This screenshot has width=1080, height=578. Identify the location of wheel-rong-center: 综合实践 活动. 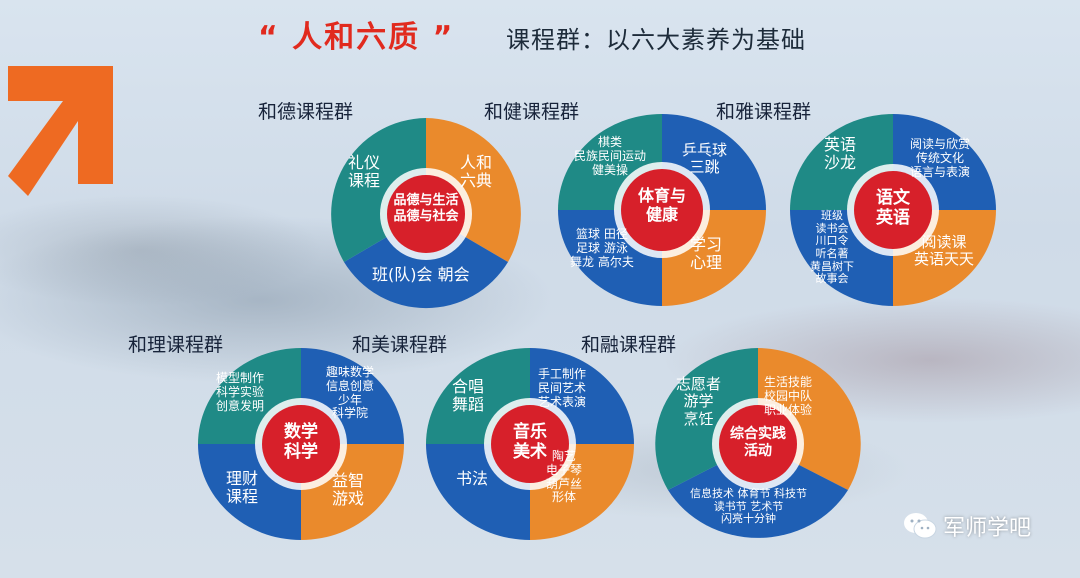
(758, 442).